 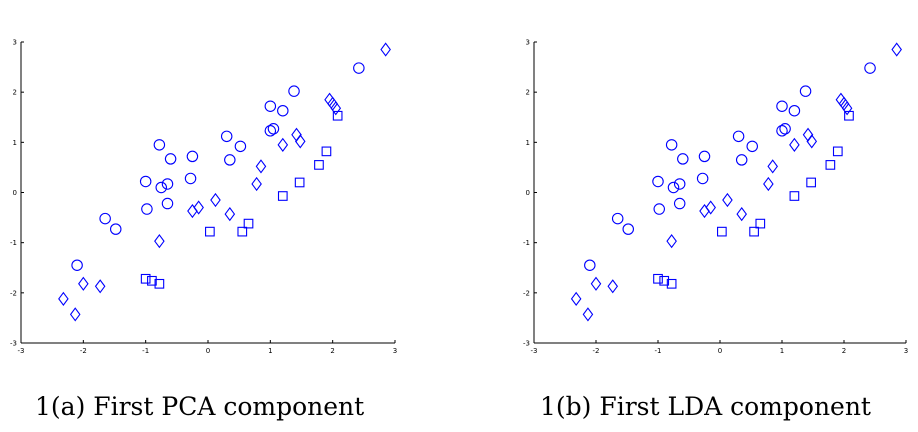 What do you see at coordinates (705, 406) in the screenshot?
I see `lda-caption: 1(b) First LDA component` at bounding box center [705, 406].